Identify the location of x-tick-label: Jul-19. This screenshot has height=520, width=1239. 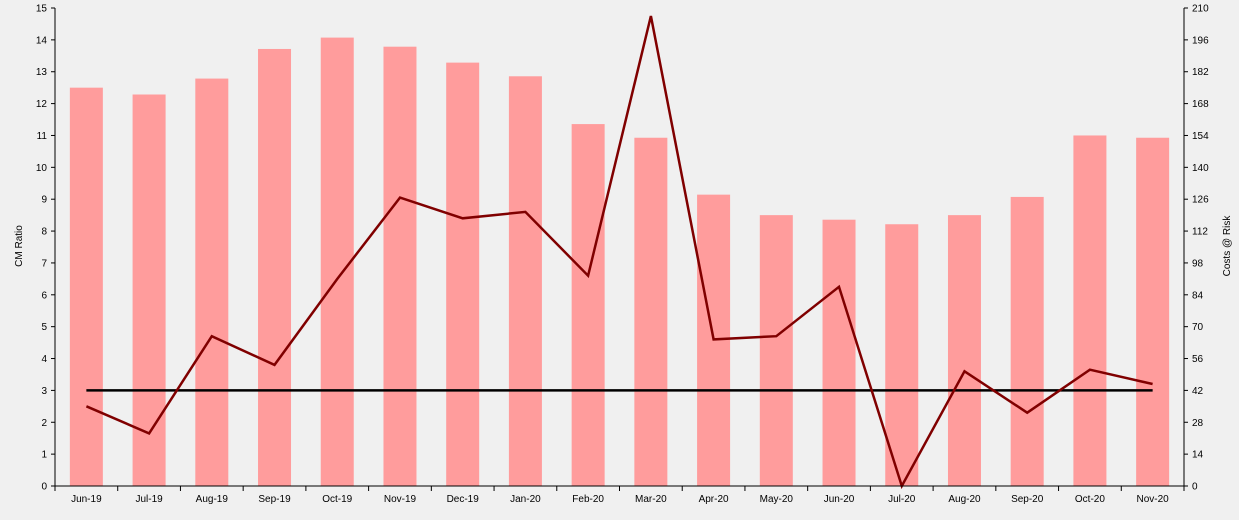
(149, 499).